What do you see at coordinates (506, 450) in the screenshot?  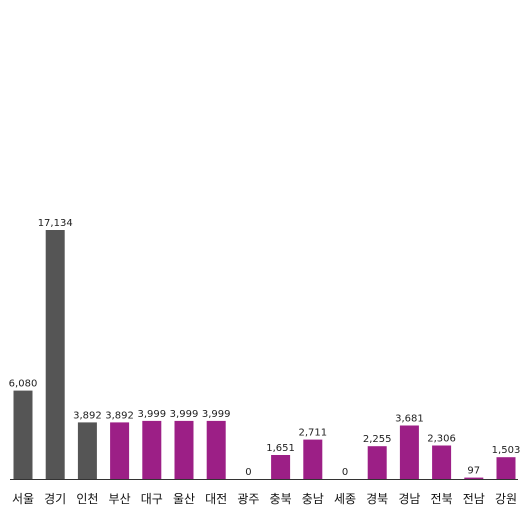 I see `value-label-15: 1,503` at bounding box center [506, 450].